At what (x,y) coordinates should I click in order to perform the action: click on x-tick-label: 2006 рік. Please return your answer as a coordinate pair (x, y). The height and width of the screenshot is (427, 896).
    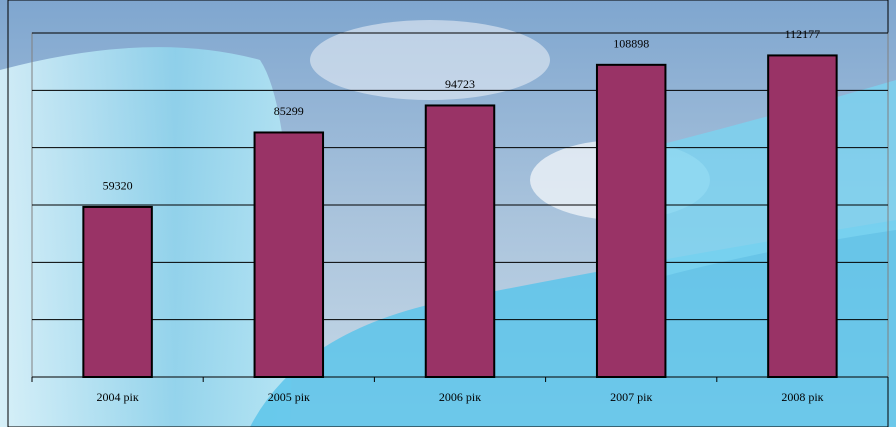
    Looking at the image, I should click on (460, 397).